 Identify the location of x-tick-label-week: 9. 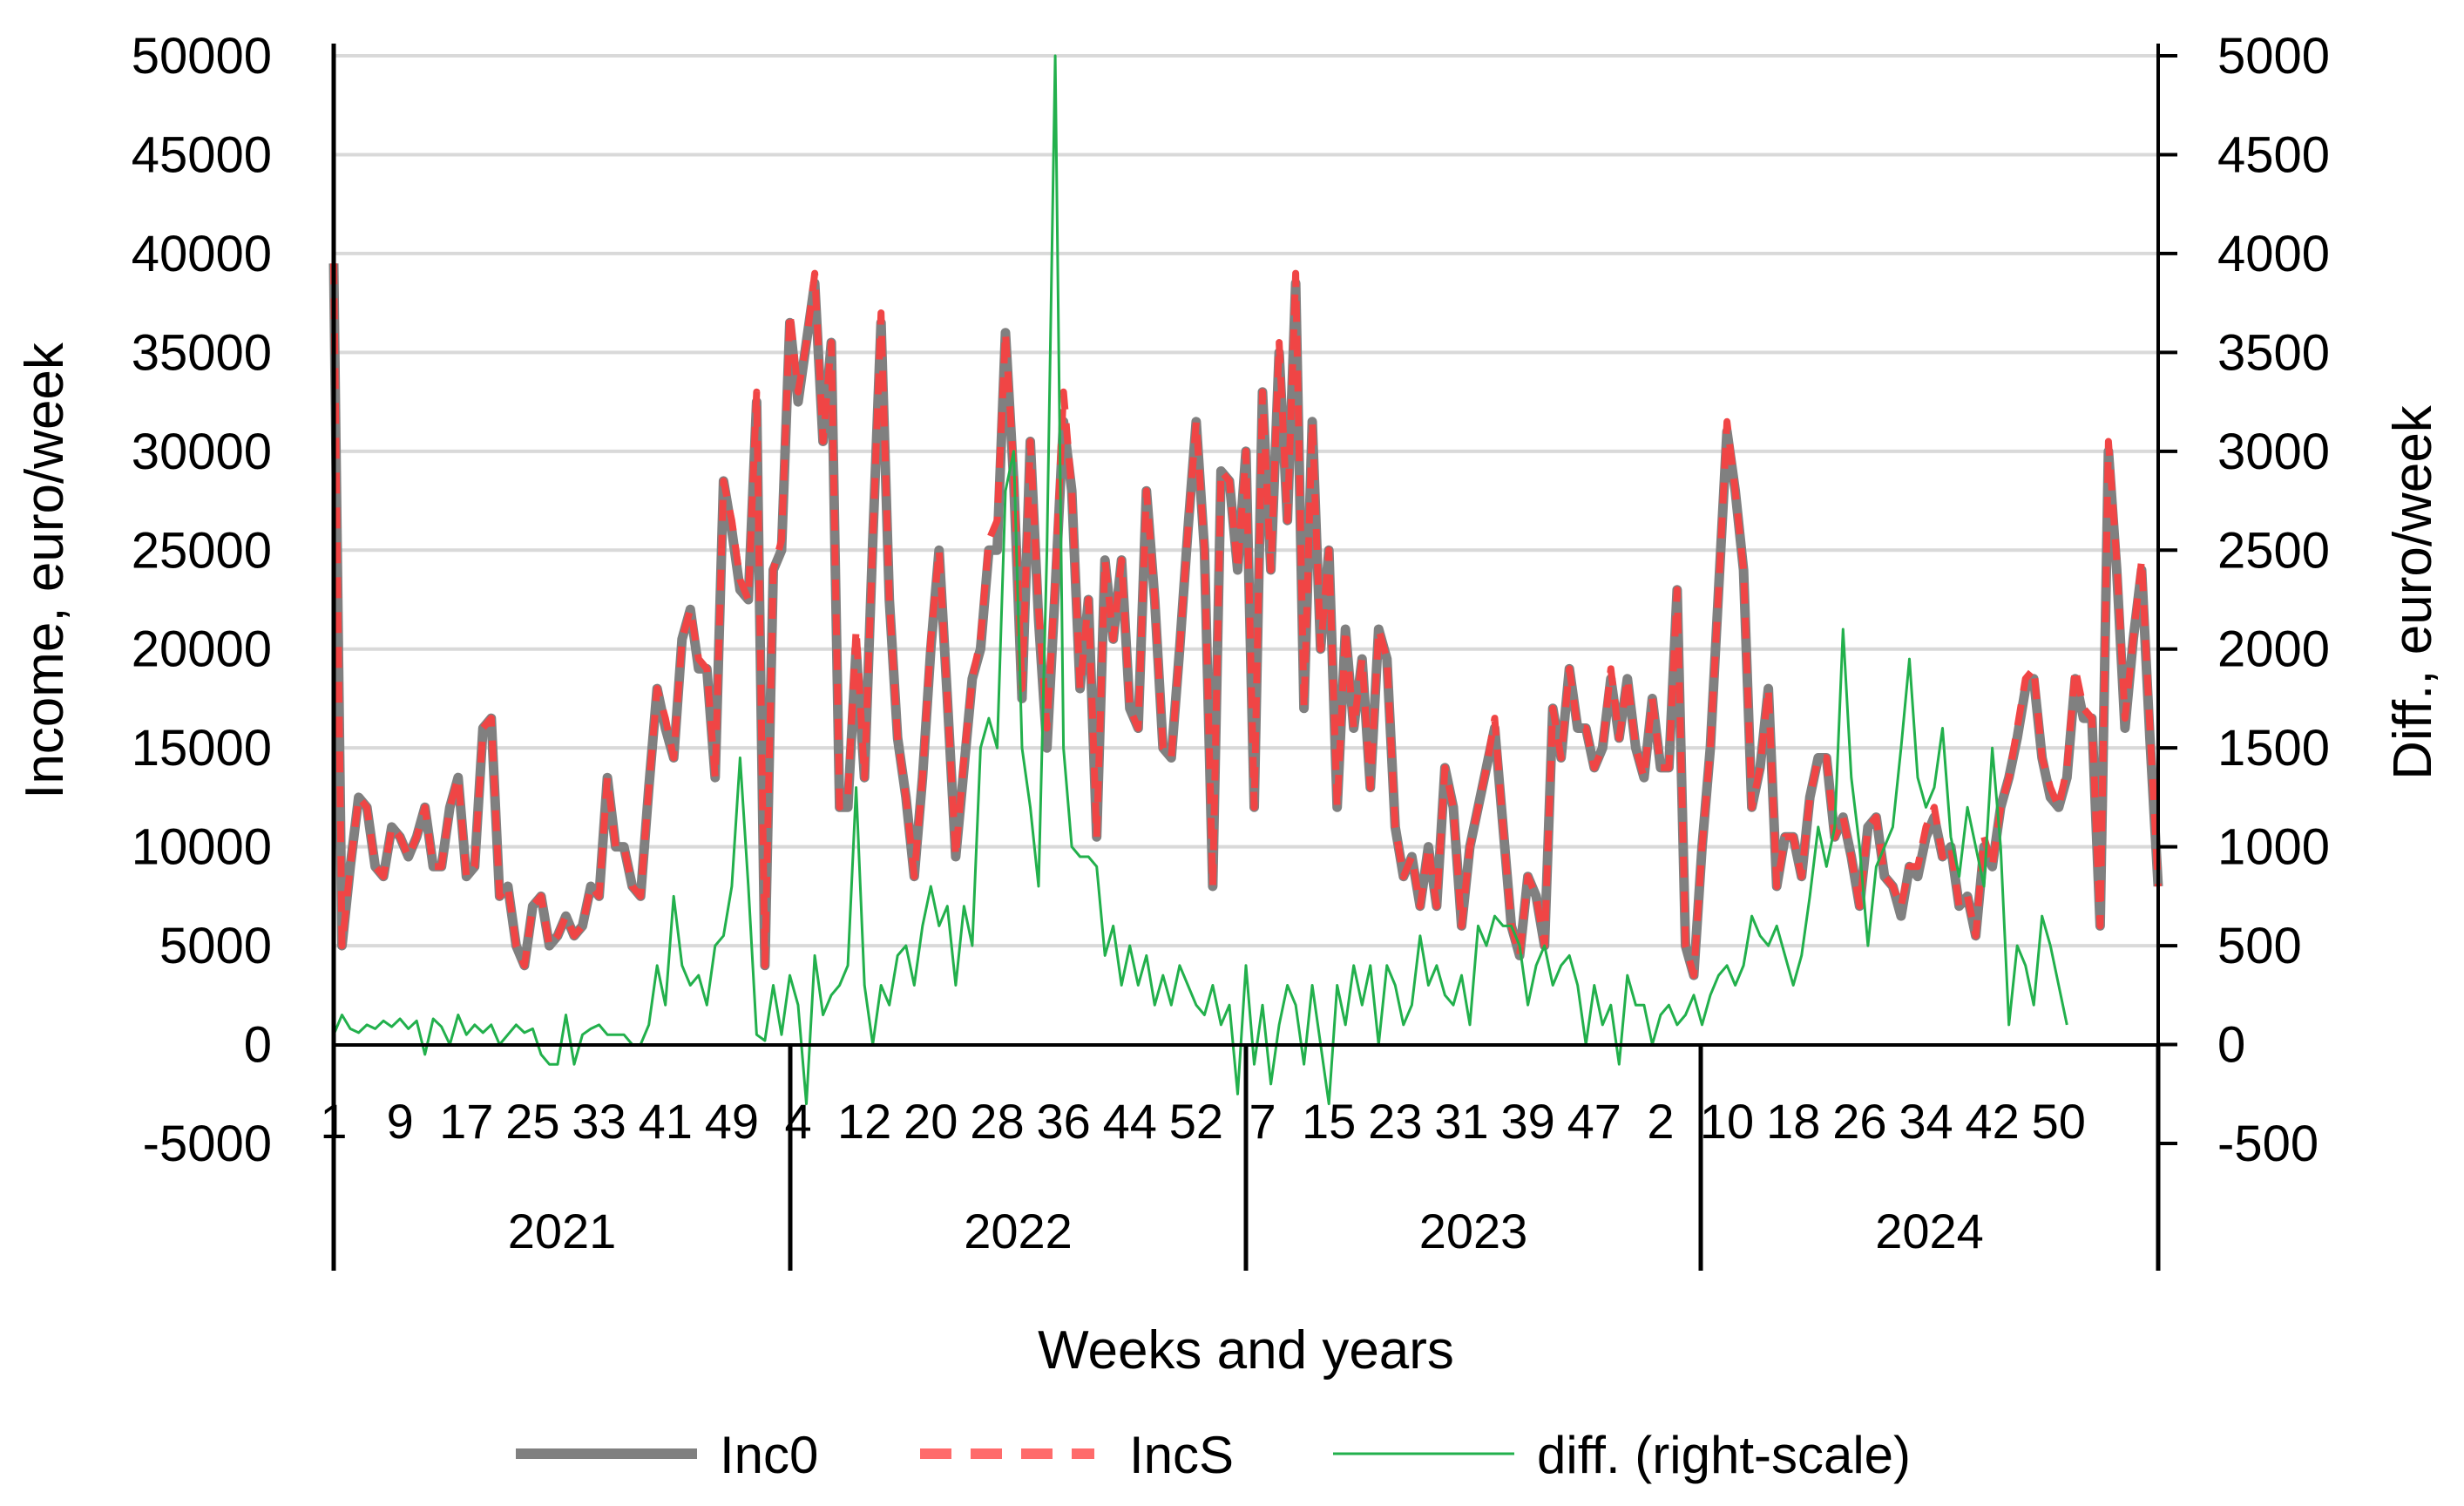
(400, 1121).